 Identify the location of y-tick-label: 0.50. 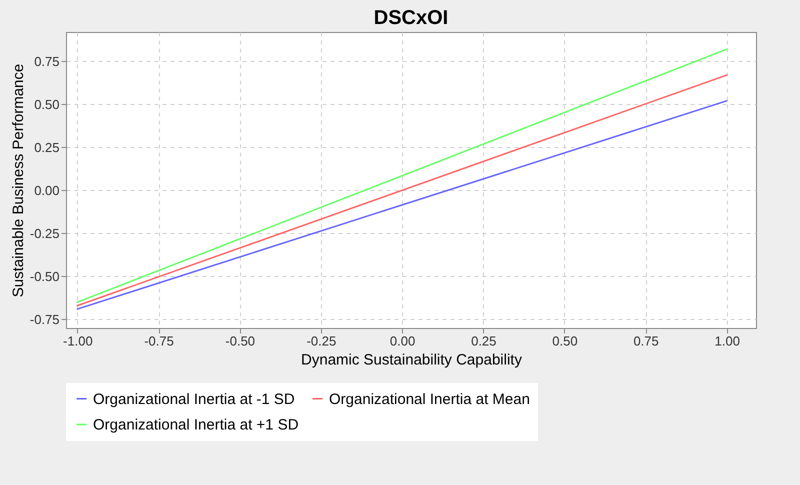
(47, 104).